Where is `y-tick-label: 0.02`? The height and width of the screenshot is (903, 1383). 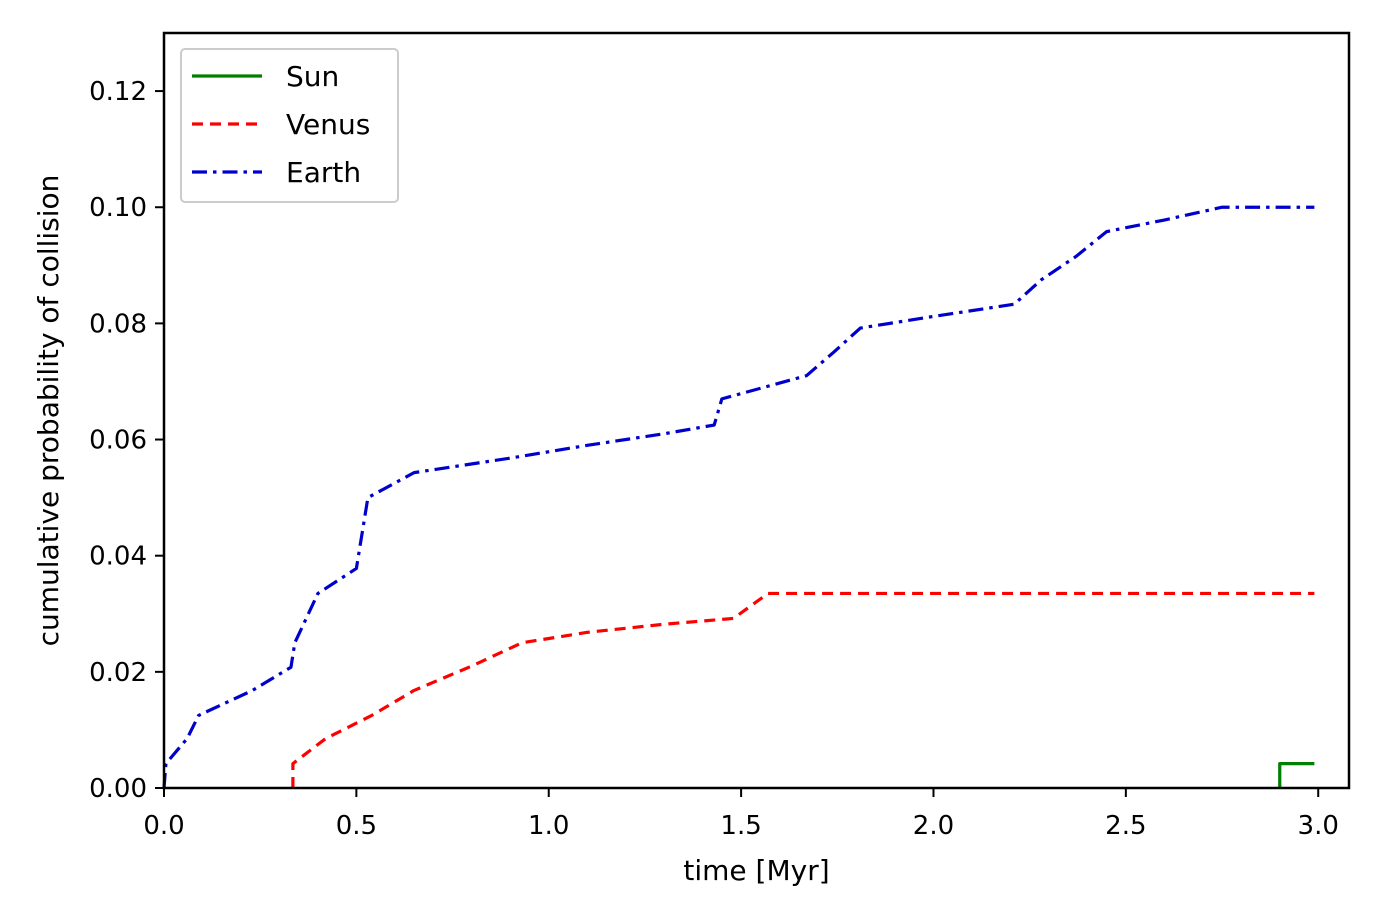
y-tick-label: 0.02 is located at coordinates (118, 673).